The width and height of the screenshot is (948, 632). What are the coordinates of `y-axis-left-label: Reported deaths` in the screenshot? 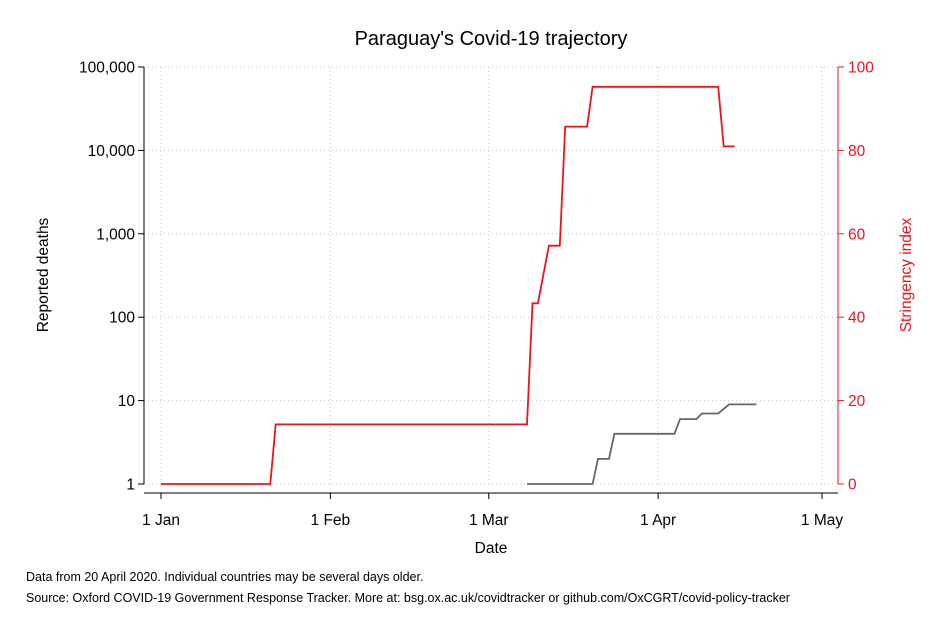 It's located at (43, 274).